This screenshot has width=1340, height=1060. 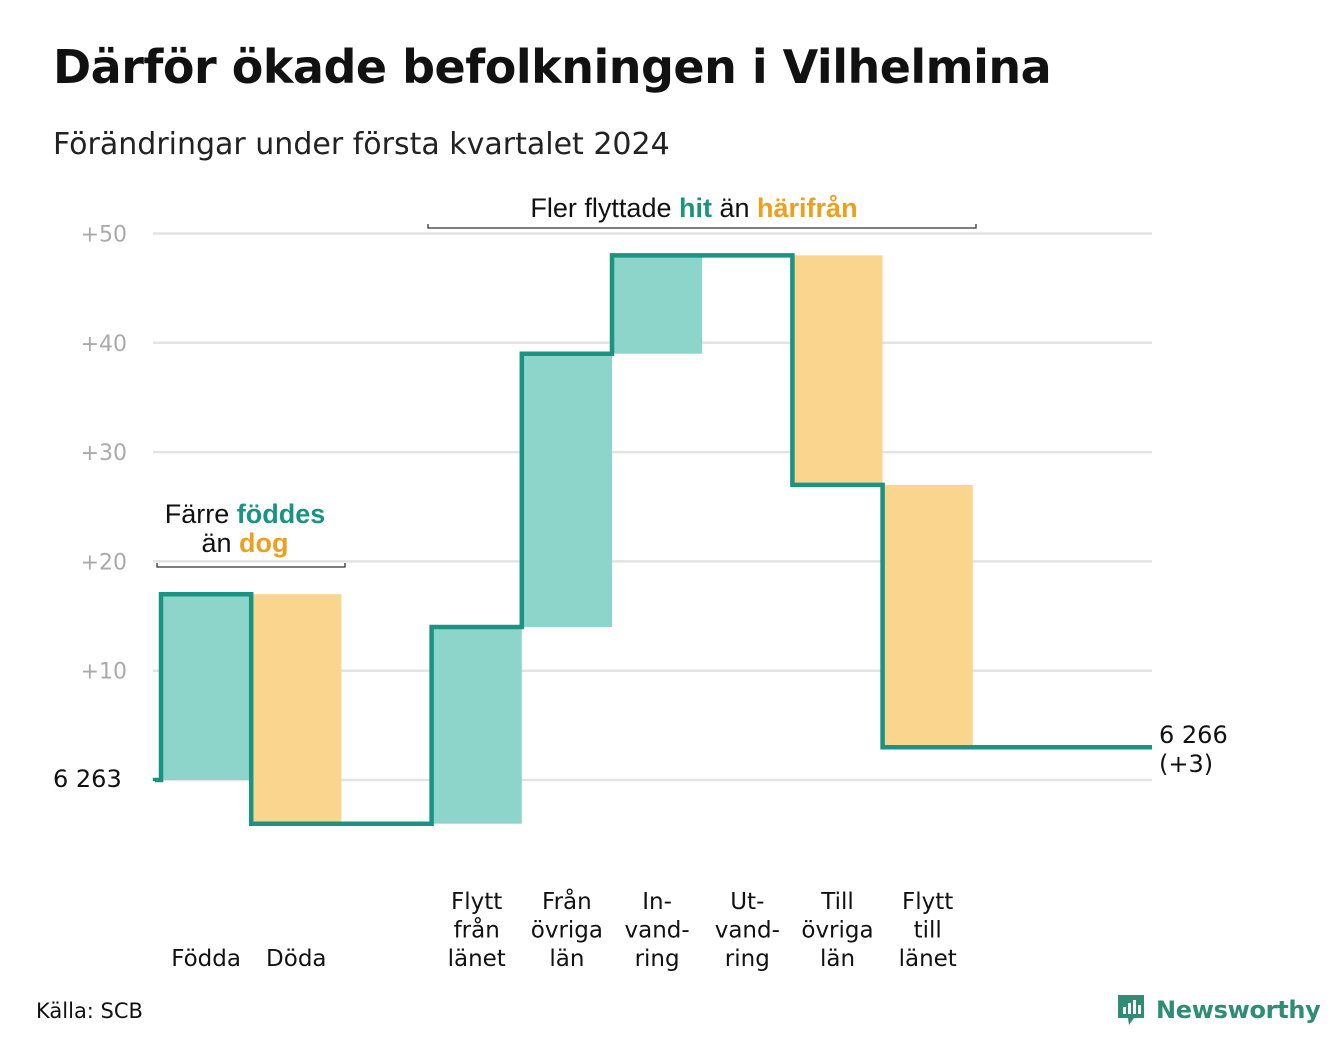 I want to click on start-value-label: 6 263, so click(x=87, y=779).